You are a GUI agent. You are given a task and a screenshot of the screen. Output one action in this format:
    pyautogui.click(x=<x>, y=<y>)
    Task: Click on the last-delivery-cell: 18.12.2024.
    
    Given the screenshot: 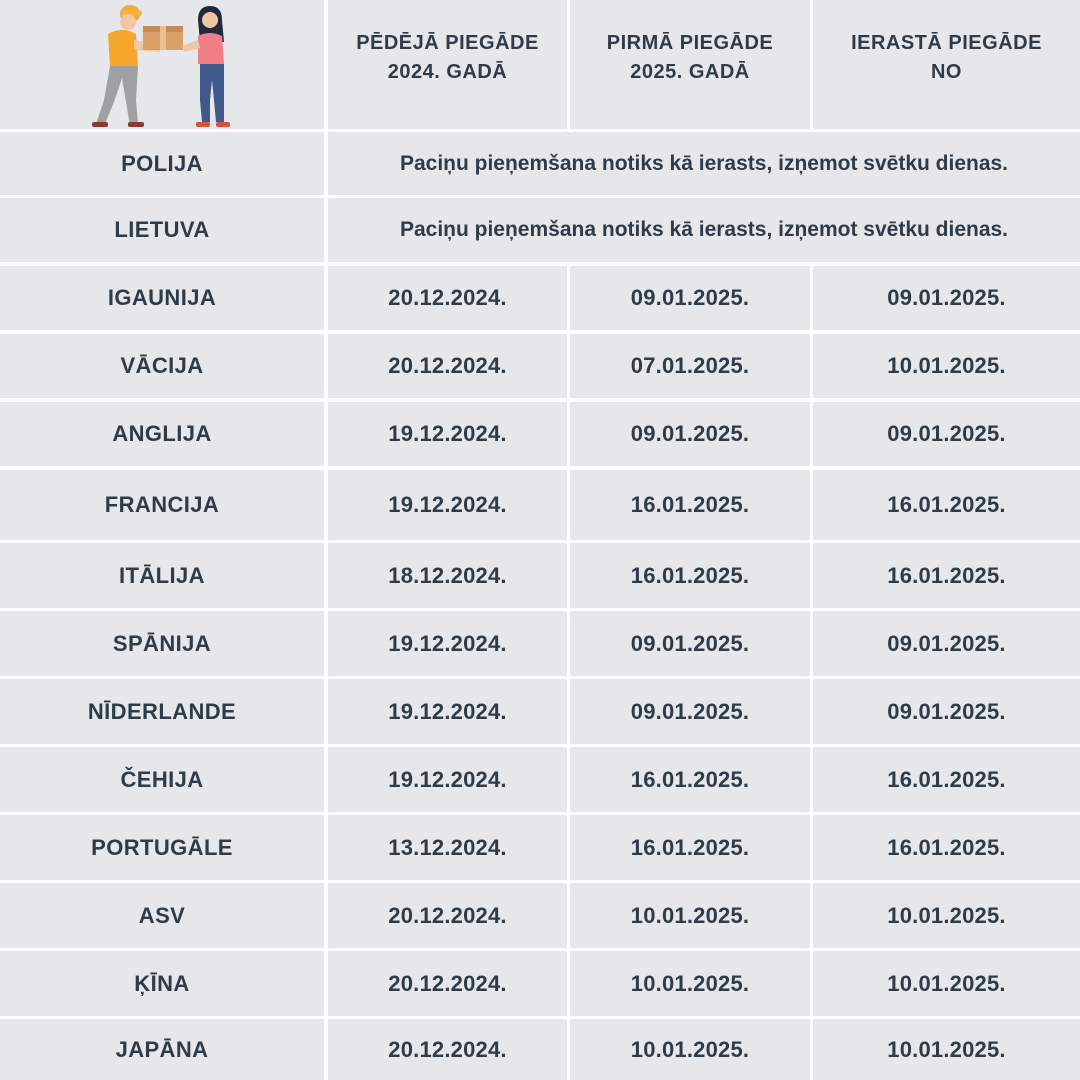 What is the action you would take?
    pyautogui.click(x=447, y=575)
    